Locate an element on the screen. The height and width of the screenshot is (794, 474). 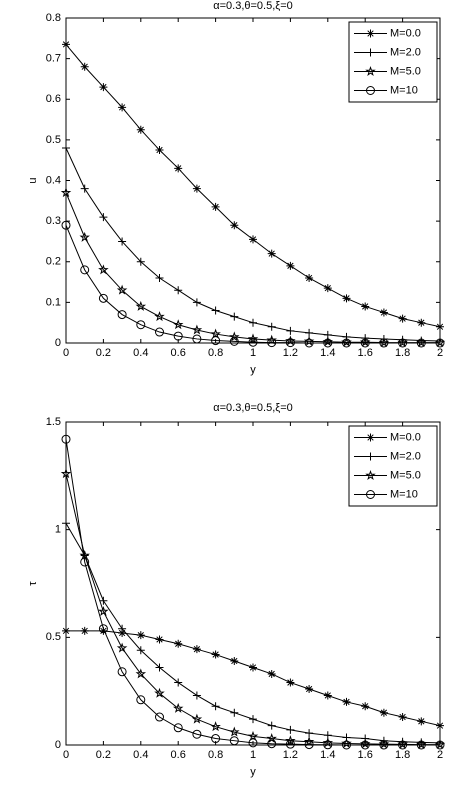
x-tick-label: 0.4 is located at coordinates (140, 353).